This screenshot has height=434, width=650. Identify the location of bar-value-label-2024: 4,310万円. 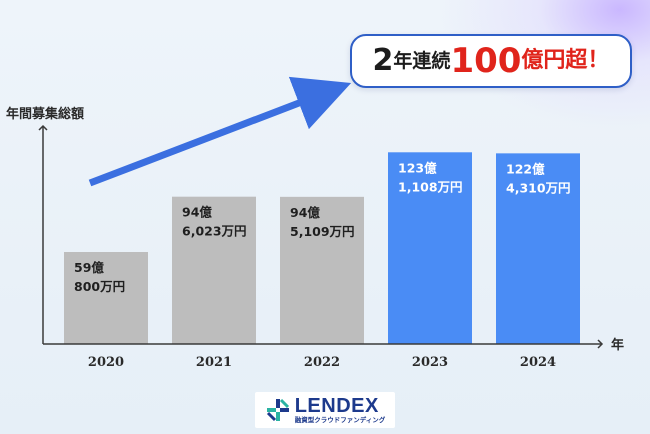
(538, 187).